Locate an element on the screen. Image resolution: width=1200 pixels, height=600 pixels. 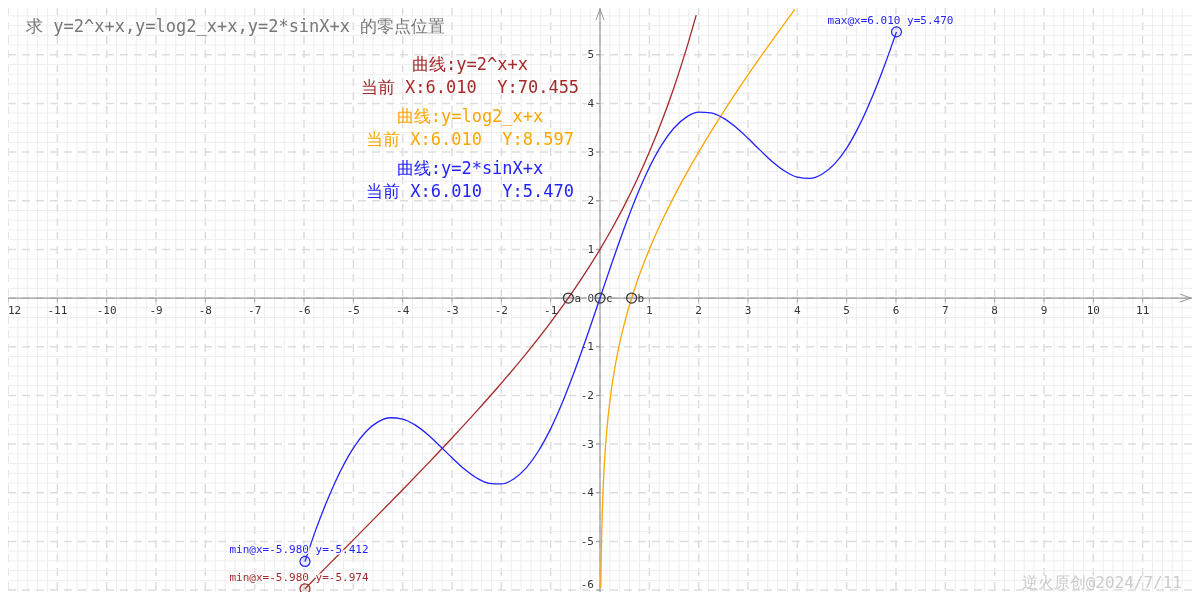
x-tick-label: 6 is located at coordinates (896, 311).